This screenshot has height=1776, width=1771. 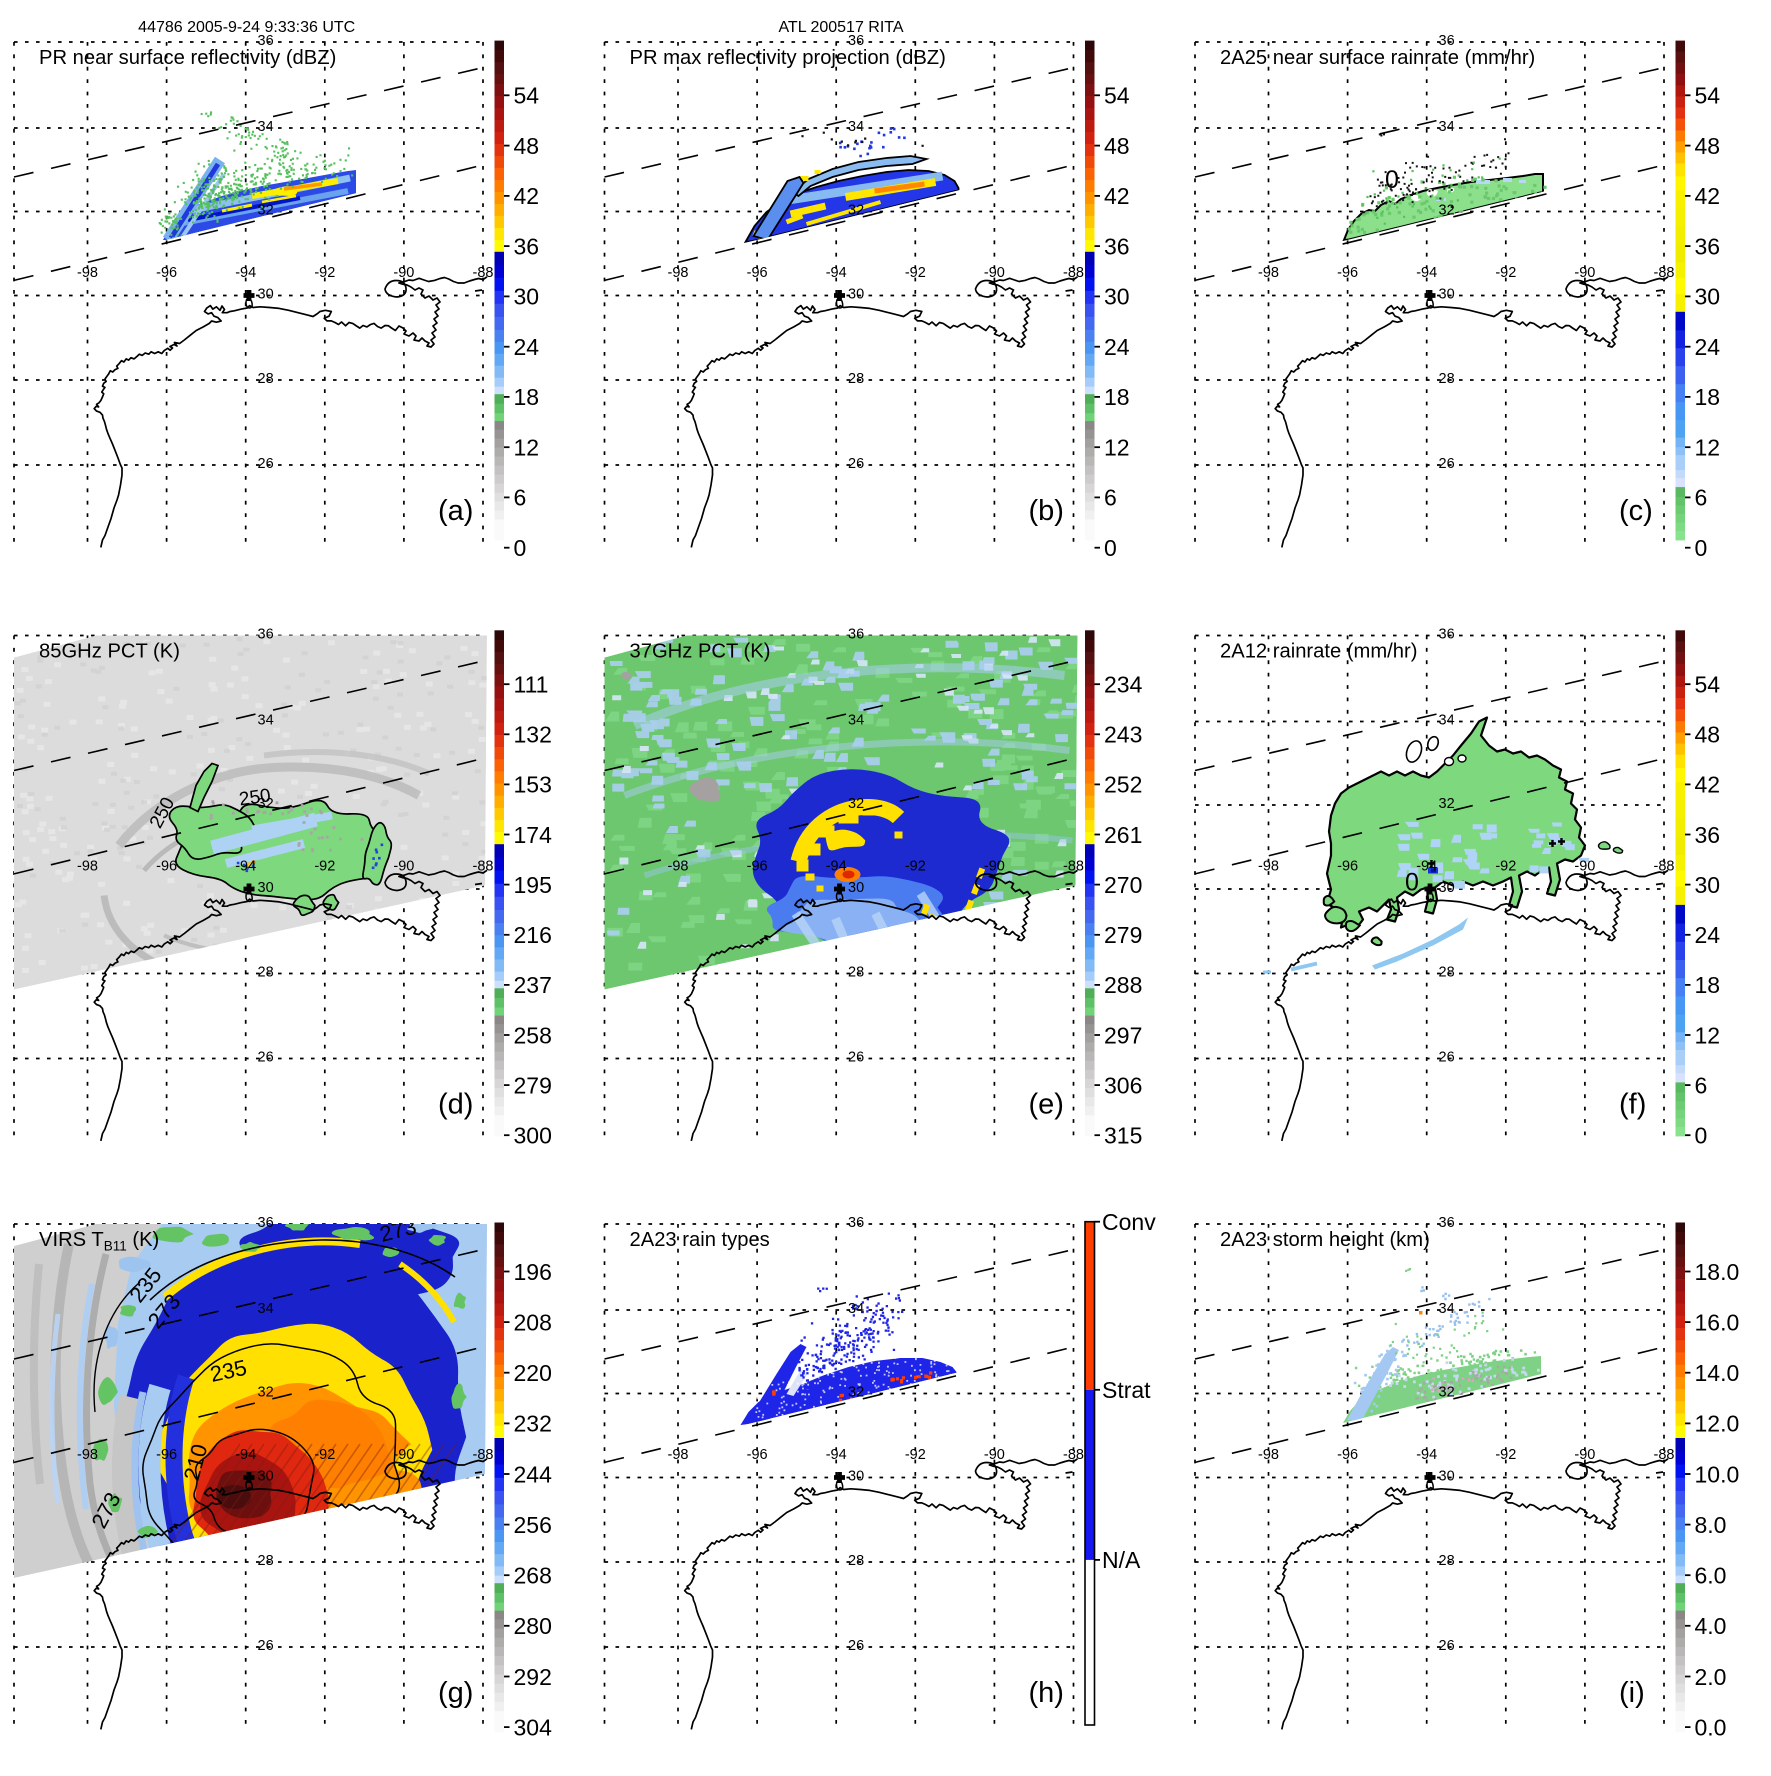 I want to click on svg-text: 153, so click(x=533, y=785).